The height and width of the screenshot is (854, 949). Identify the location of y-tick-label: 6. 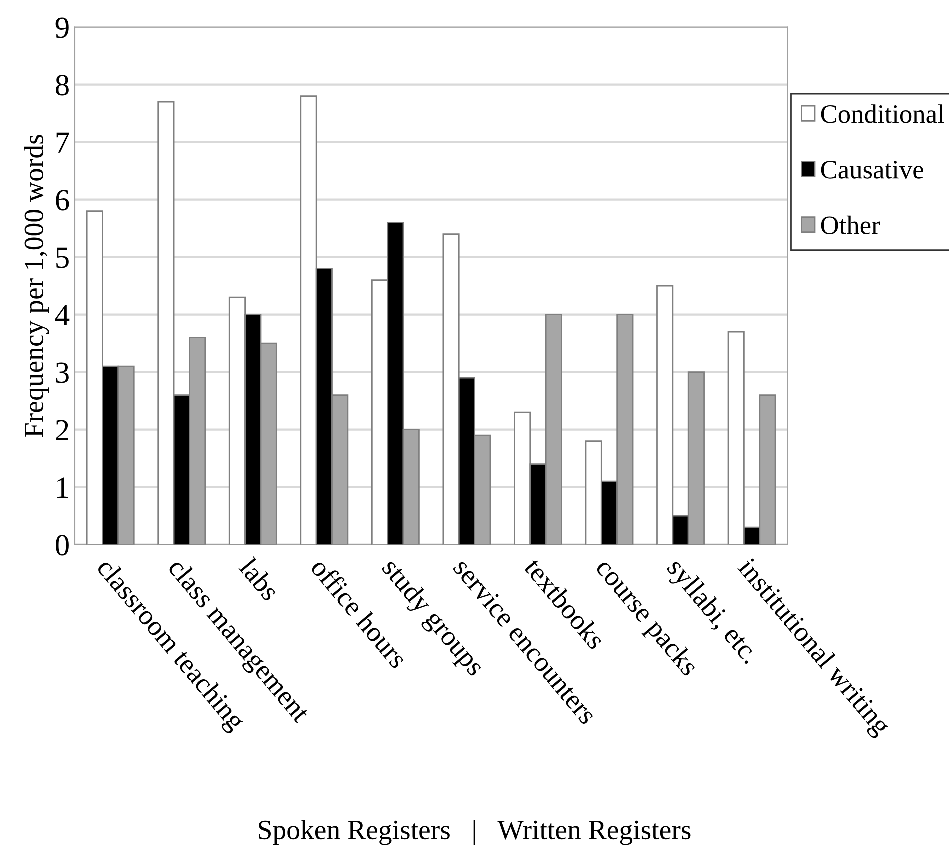
(63, 200).